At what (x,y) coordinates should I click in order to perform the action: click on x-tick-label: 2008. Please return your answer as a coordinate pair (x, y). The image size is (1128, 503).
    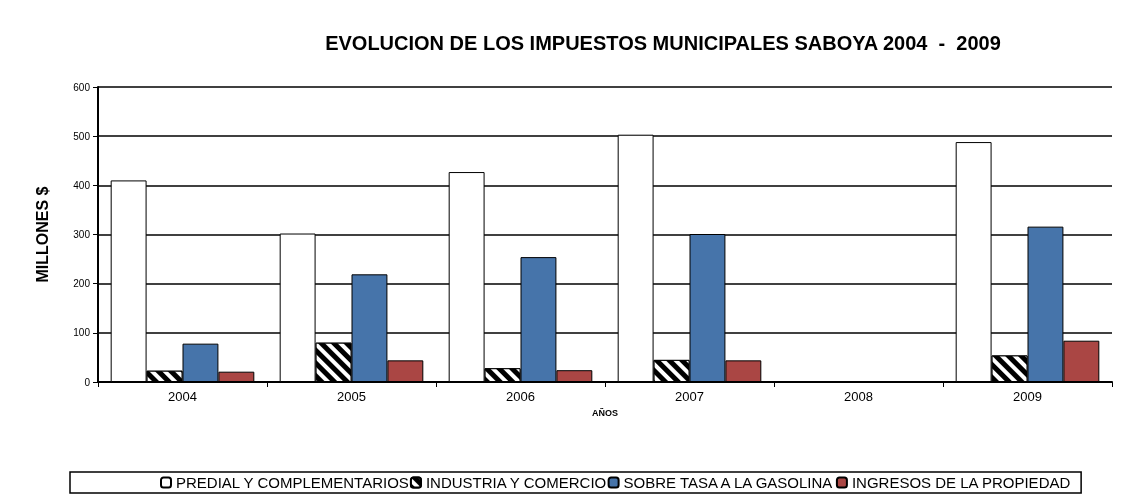
    Looking at the image, I should click on (858, 396).